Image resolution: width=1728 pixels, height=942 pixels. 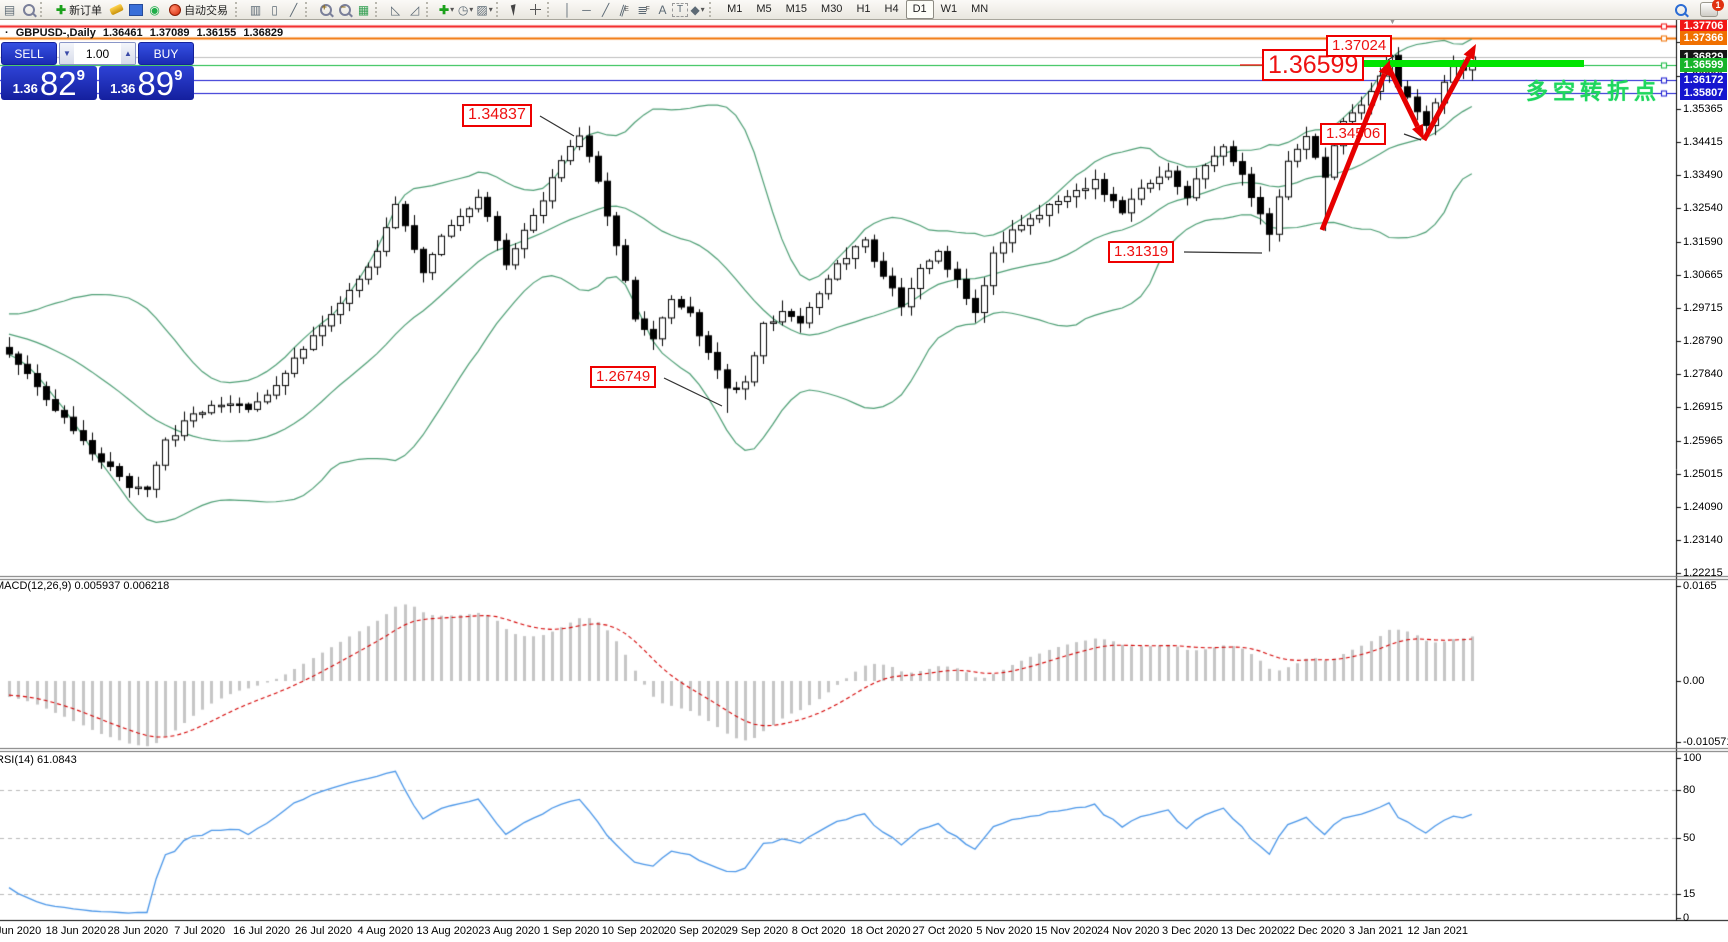 What do you see at coordinates (86, 10) in the screenshot?
I see `new-order-label: 新订单` at bounding box center [86, 10].